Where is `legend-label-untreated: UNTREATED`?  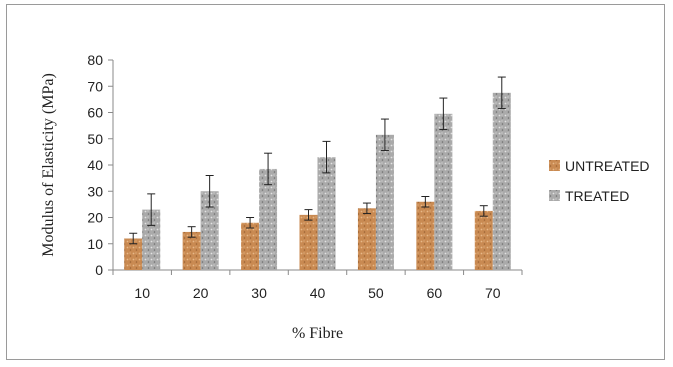
legend-label-untreated: UNTREATED is located at coordinates (607, 166).